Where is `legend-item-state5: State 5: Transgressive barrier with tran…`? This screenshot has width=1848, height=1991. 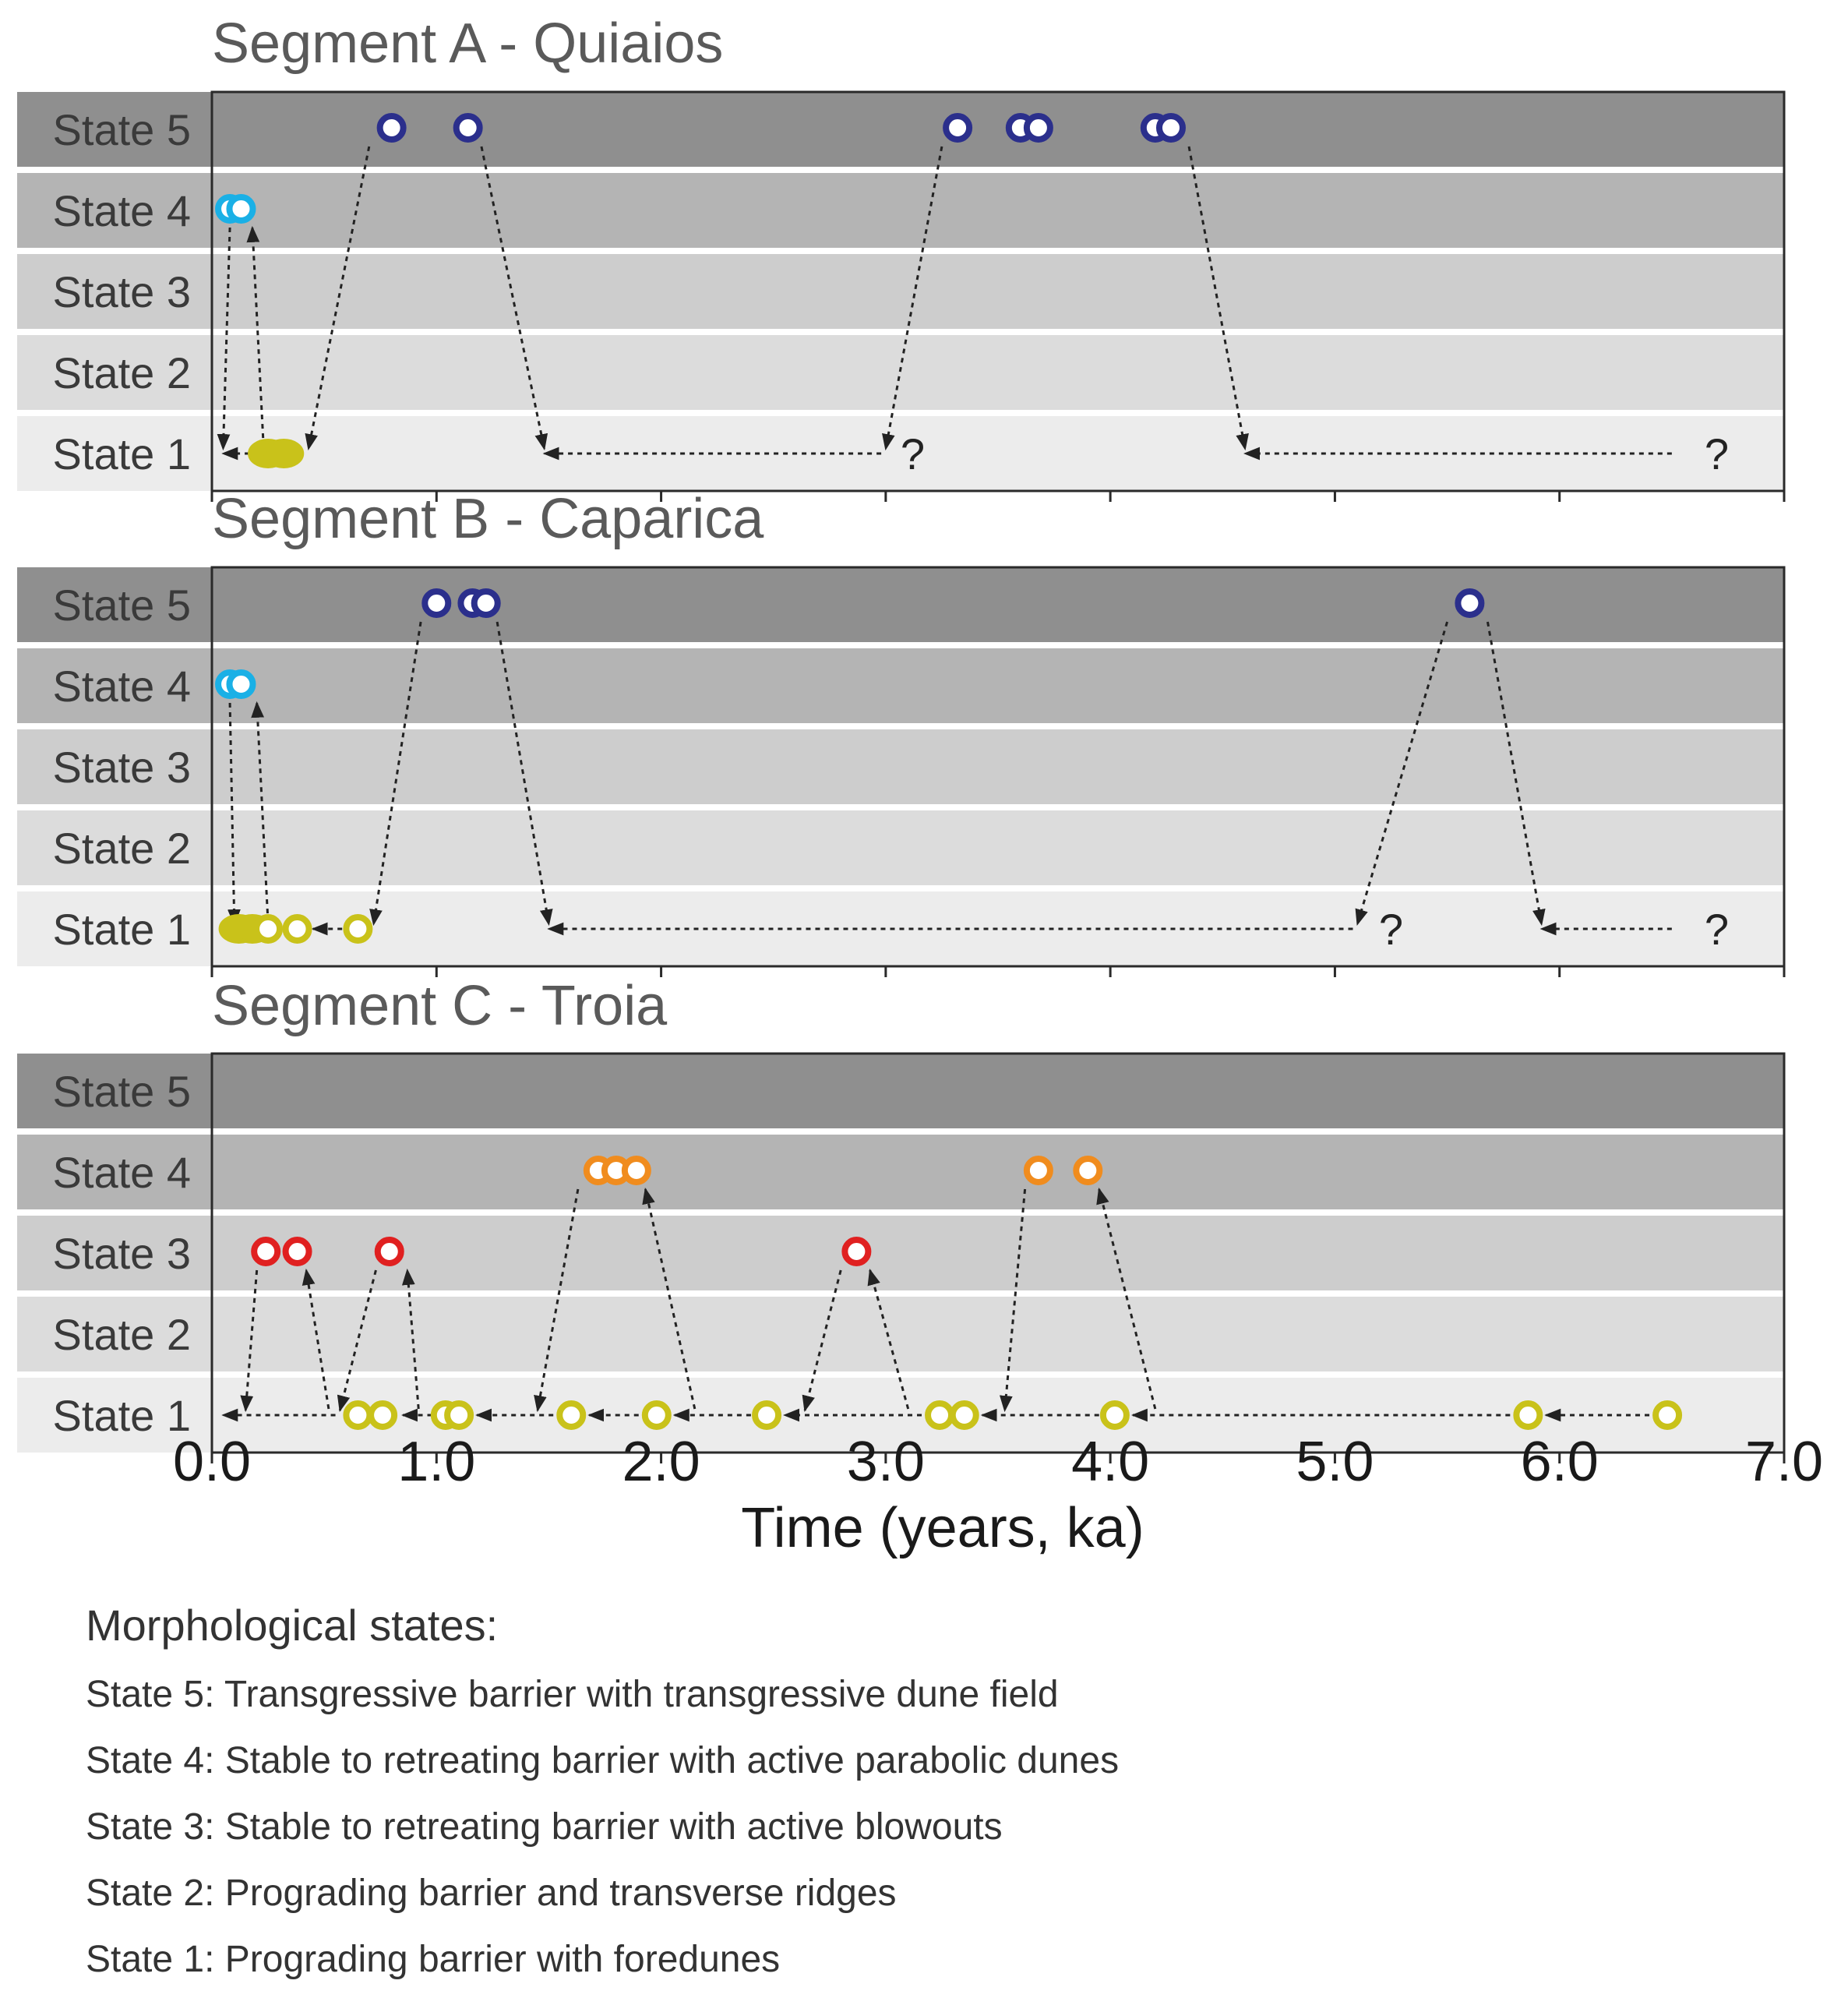 legend-item-state5: State 5: Transgressive barrier with tran… is located at coordinates (572, 1694).